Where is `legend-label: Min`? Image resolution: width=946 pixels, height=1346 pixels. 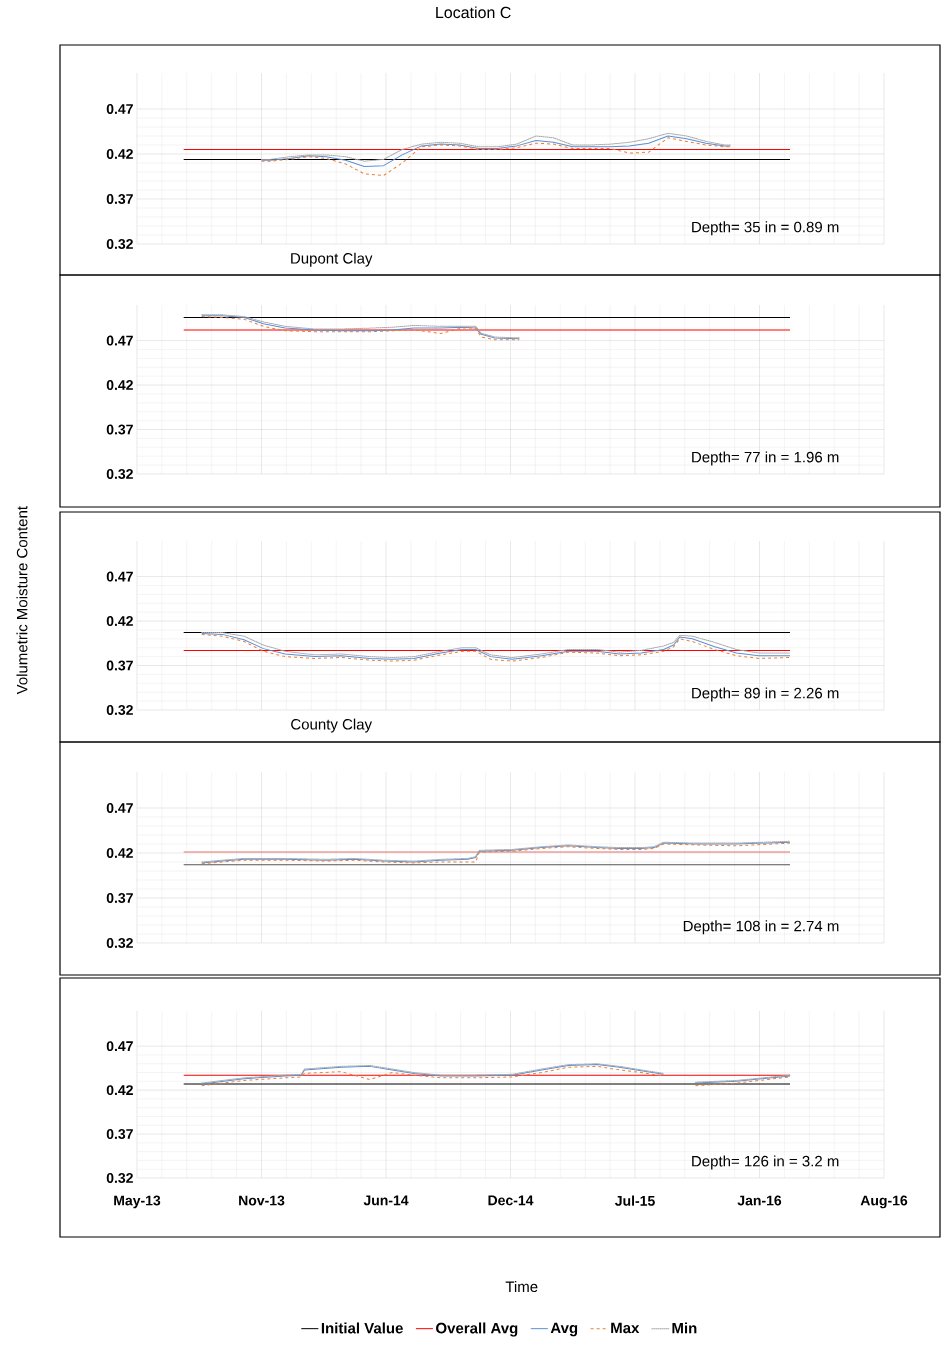 legend-label: Min is located at coordinates (684, 1328).